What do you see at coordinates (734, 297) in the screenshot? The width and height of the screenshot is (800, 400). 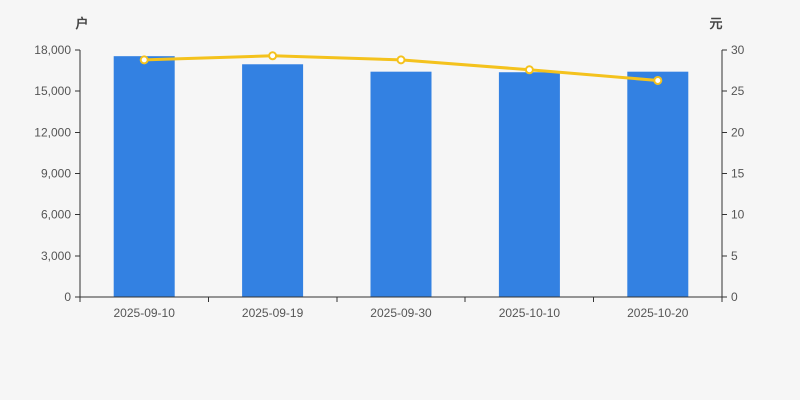 I see `right-axis-tick-label: 0` at bounding box center [734, 297].